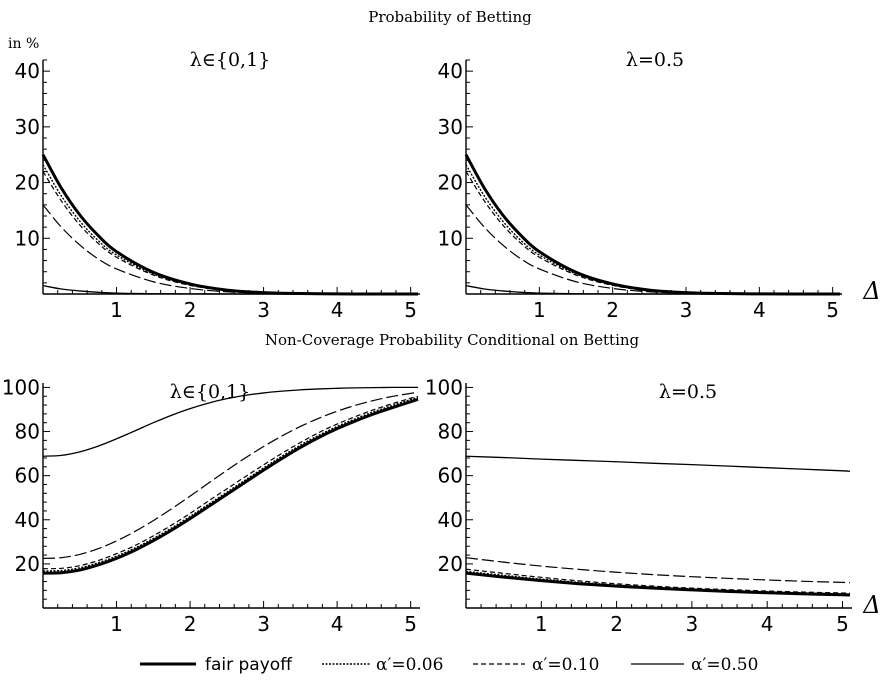  Describe the element at coordinates (409, 665) in the screenshot. I see `legend-label: α′=0.06` at that location.